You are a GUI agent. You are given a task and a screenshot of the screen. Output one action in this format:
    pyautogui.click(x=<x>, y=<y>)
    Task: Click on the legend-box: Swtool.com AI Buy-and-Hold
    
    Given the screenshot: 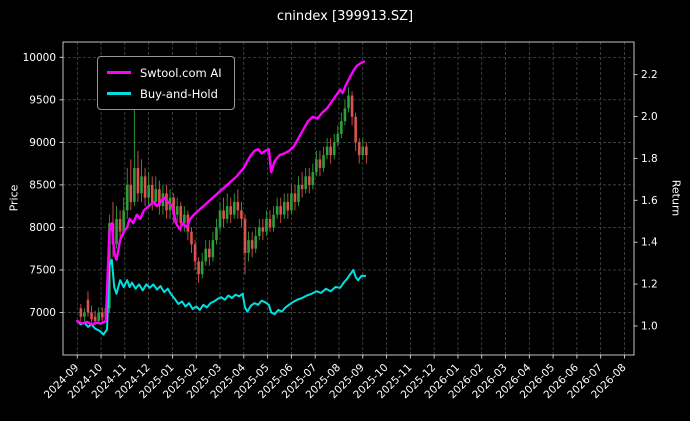 What is the action you would take?
    pyautogui.click(x=166, y=83)
    